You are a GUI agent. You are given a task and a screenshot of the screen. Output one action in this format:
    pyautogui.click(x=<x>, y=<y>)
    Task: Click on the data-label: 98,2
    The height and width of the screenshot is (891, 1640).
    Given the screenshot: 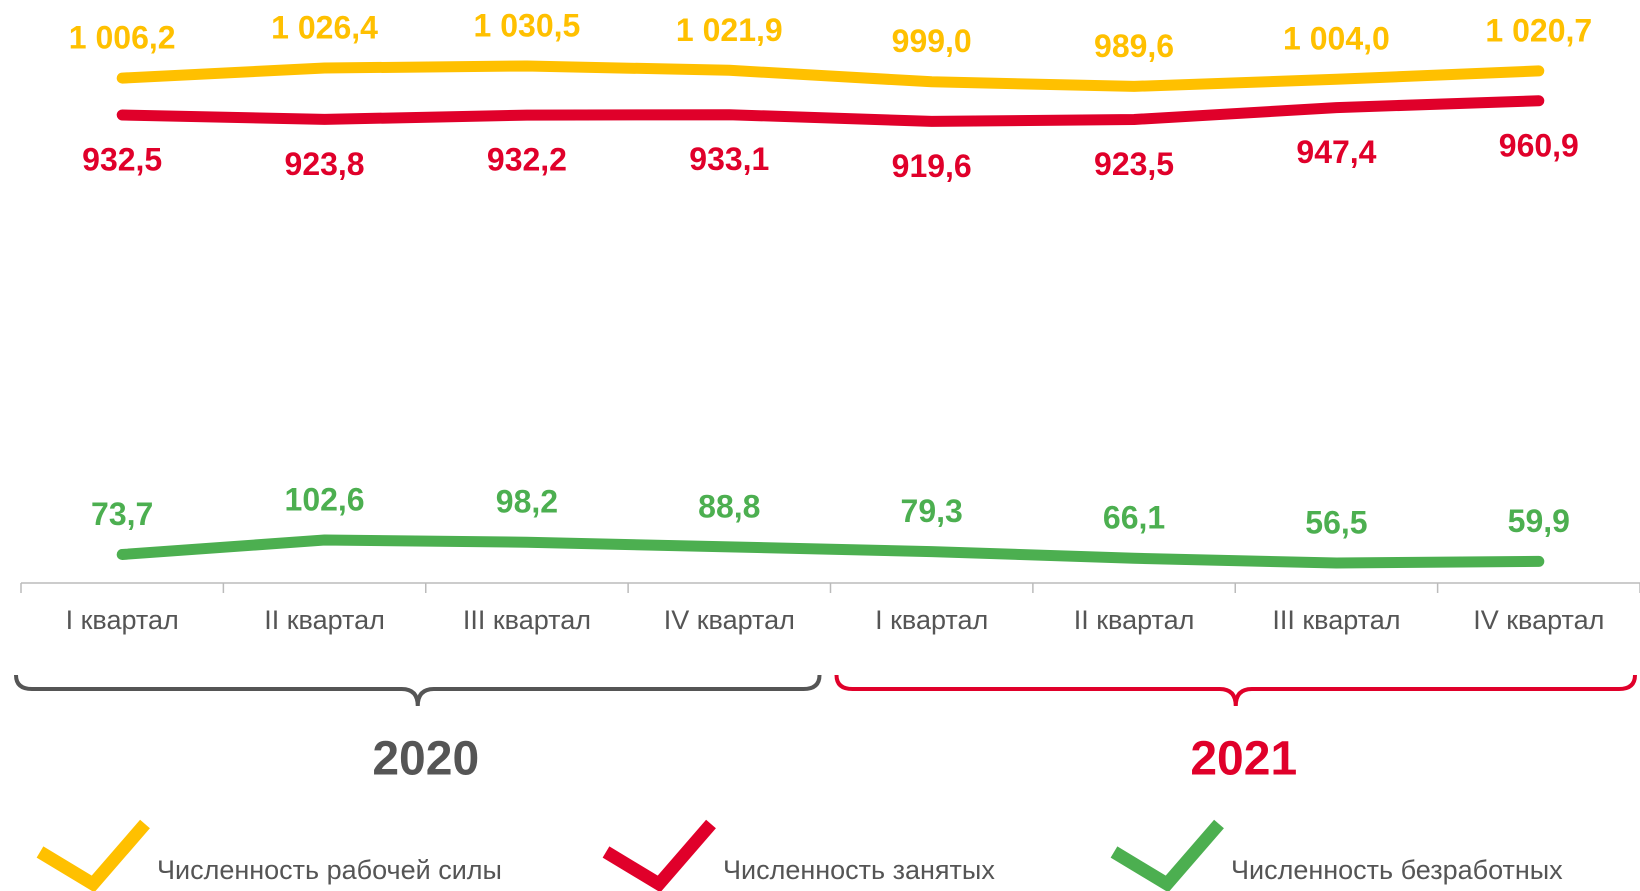 What is the action you would take?
    pyautogui.click(x=527, y=502)
    